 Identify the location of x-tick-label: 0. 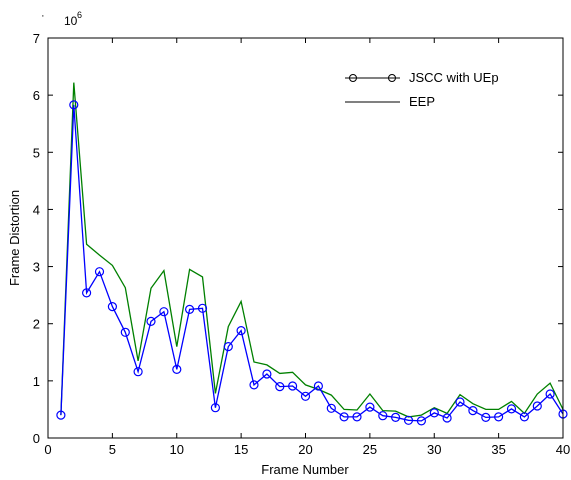
(47, 449).